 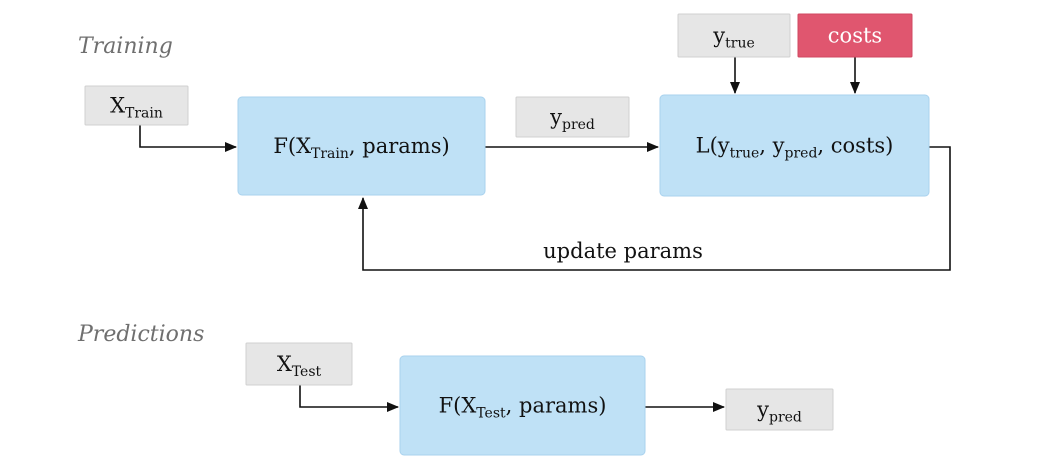 I want to click on node-data: XTrain, so click(x=136, y=105).